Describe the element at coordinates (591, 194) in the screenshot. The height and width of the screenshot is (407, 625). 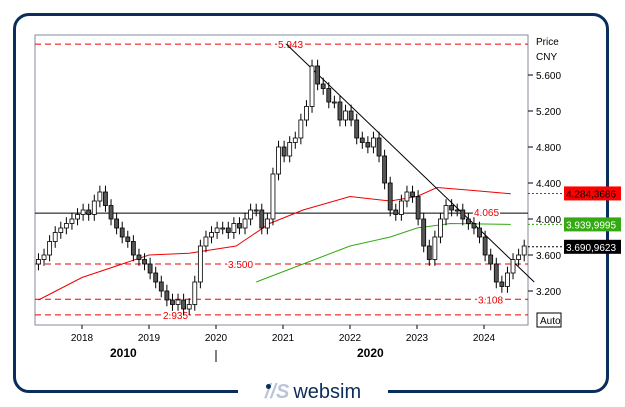
I see `price-tag-label: 4.284,3686` at that location.